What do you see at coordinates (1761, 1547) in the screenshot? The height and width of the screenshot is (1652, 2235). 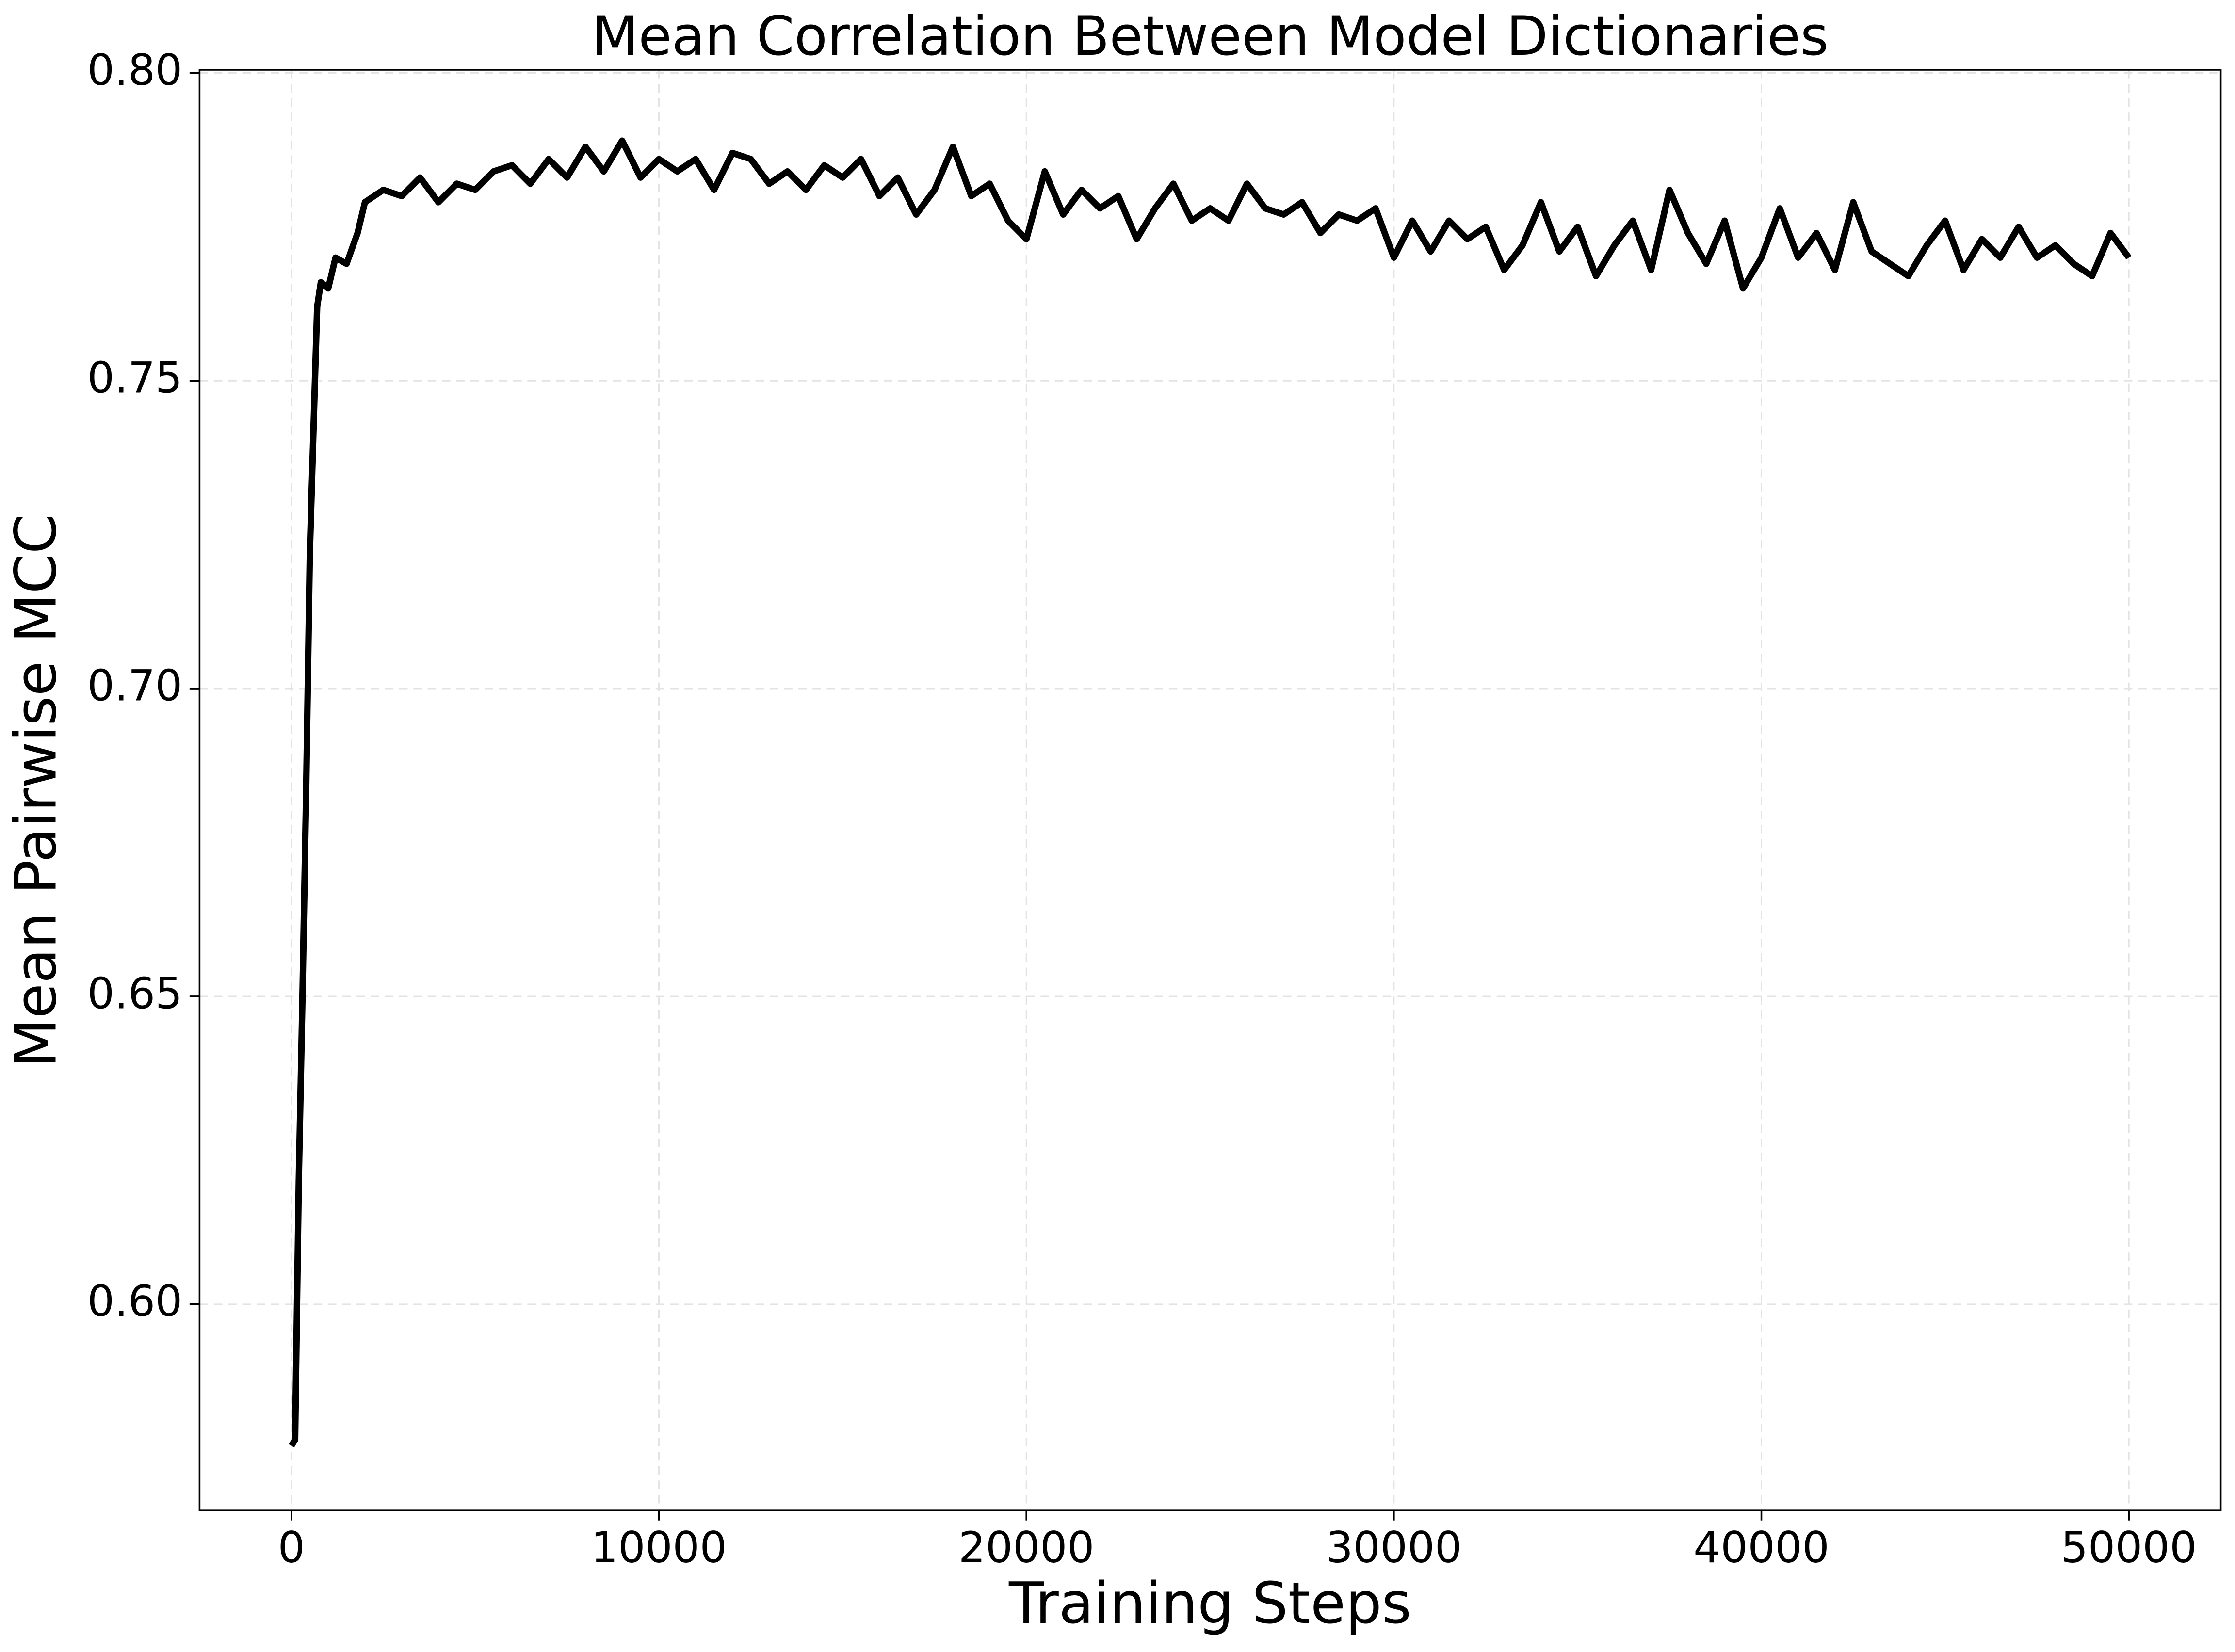 I see `x-tick-label: 40000` at bounding box center [1761, 1547].